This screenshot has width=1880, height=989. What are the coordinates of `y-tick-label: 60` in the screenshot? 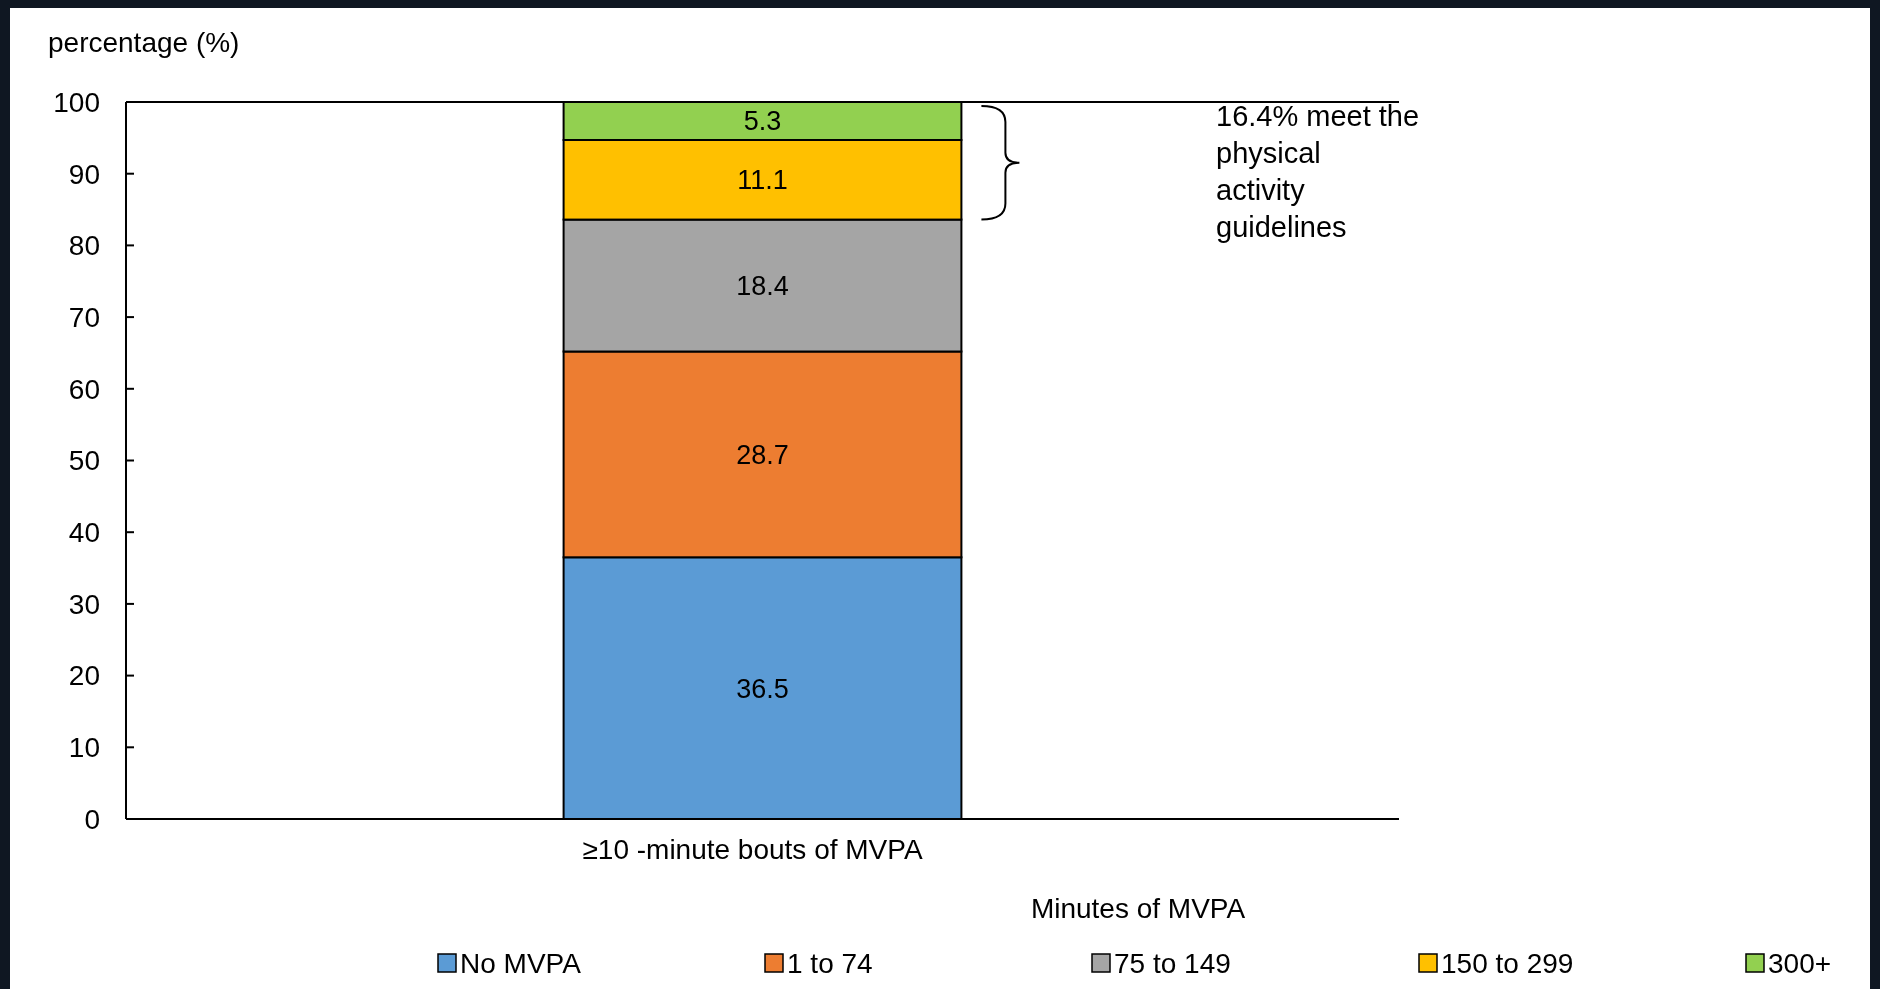 It's located at (84, 389).